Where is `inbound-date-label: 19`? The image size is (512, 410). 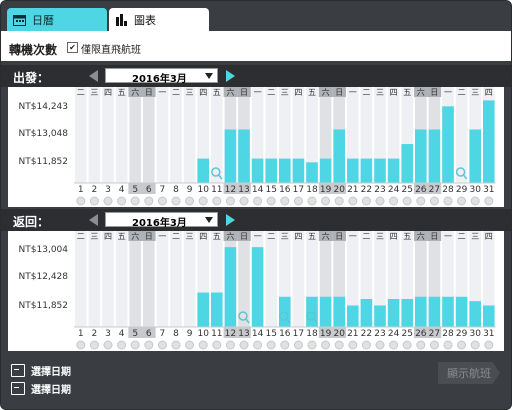
inbound-date-label: 19 is located at coordinates (326, 334).